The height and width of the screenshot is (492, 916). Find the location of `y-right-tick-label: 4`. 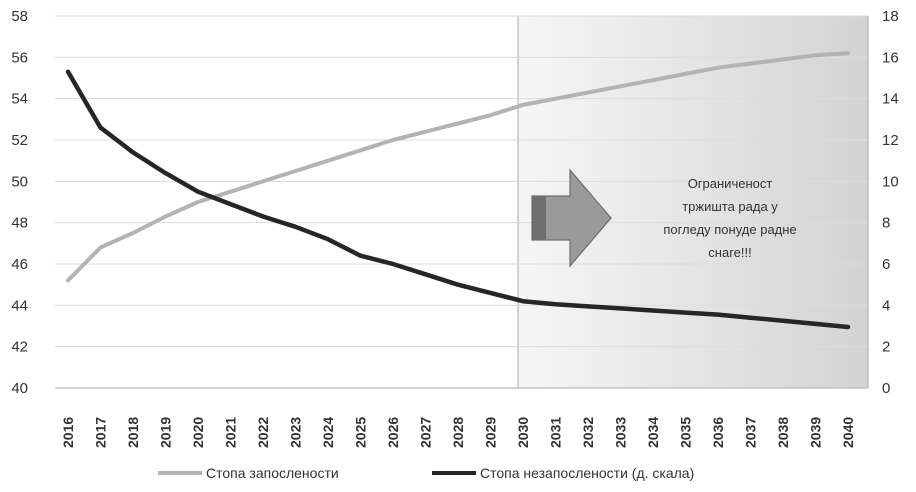

y-right-tick-label: 4 is located at coordinates (886, 305).